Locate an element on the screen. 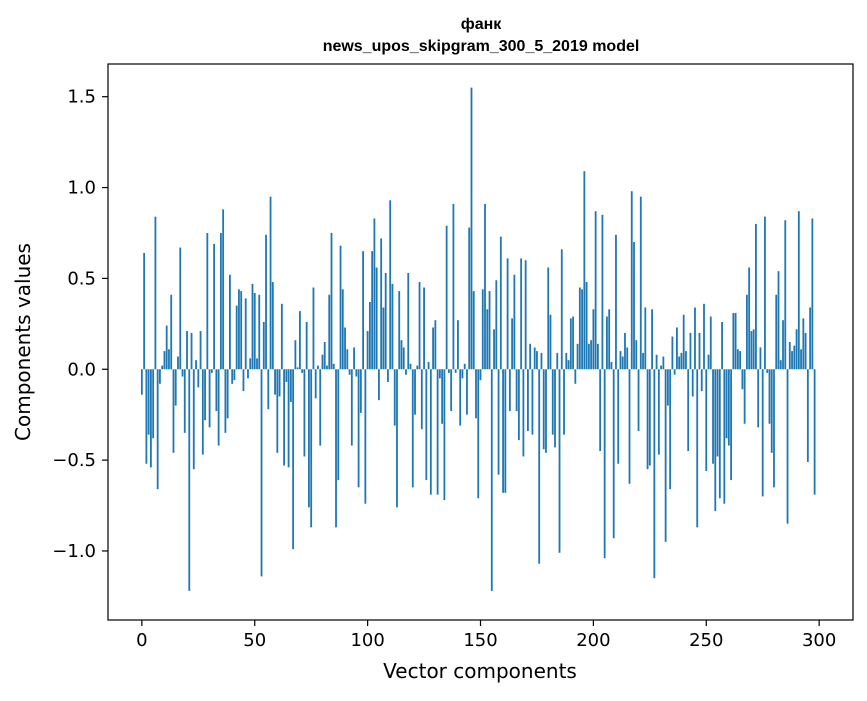 The height and width of the screenshot is (701, 867). y-tick-label: 1.0 is located at coordinates (81, 188).